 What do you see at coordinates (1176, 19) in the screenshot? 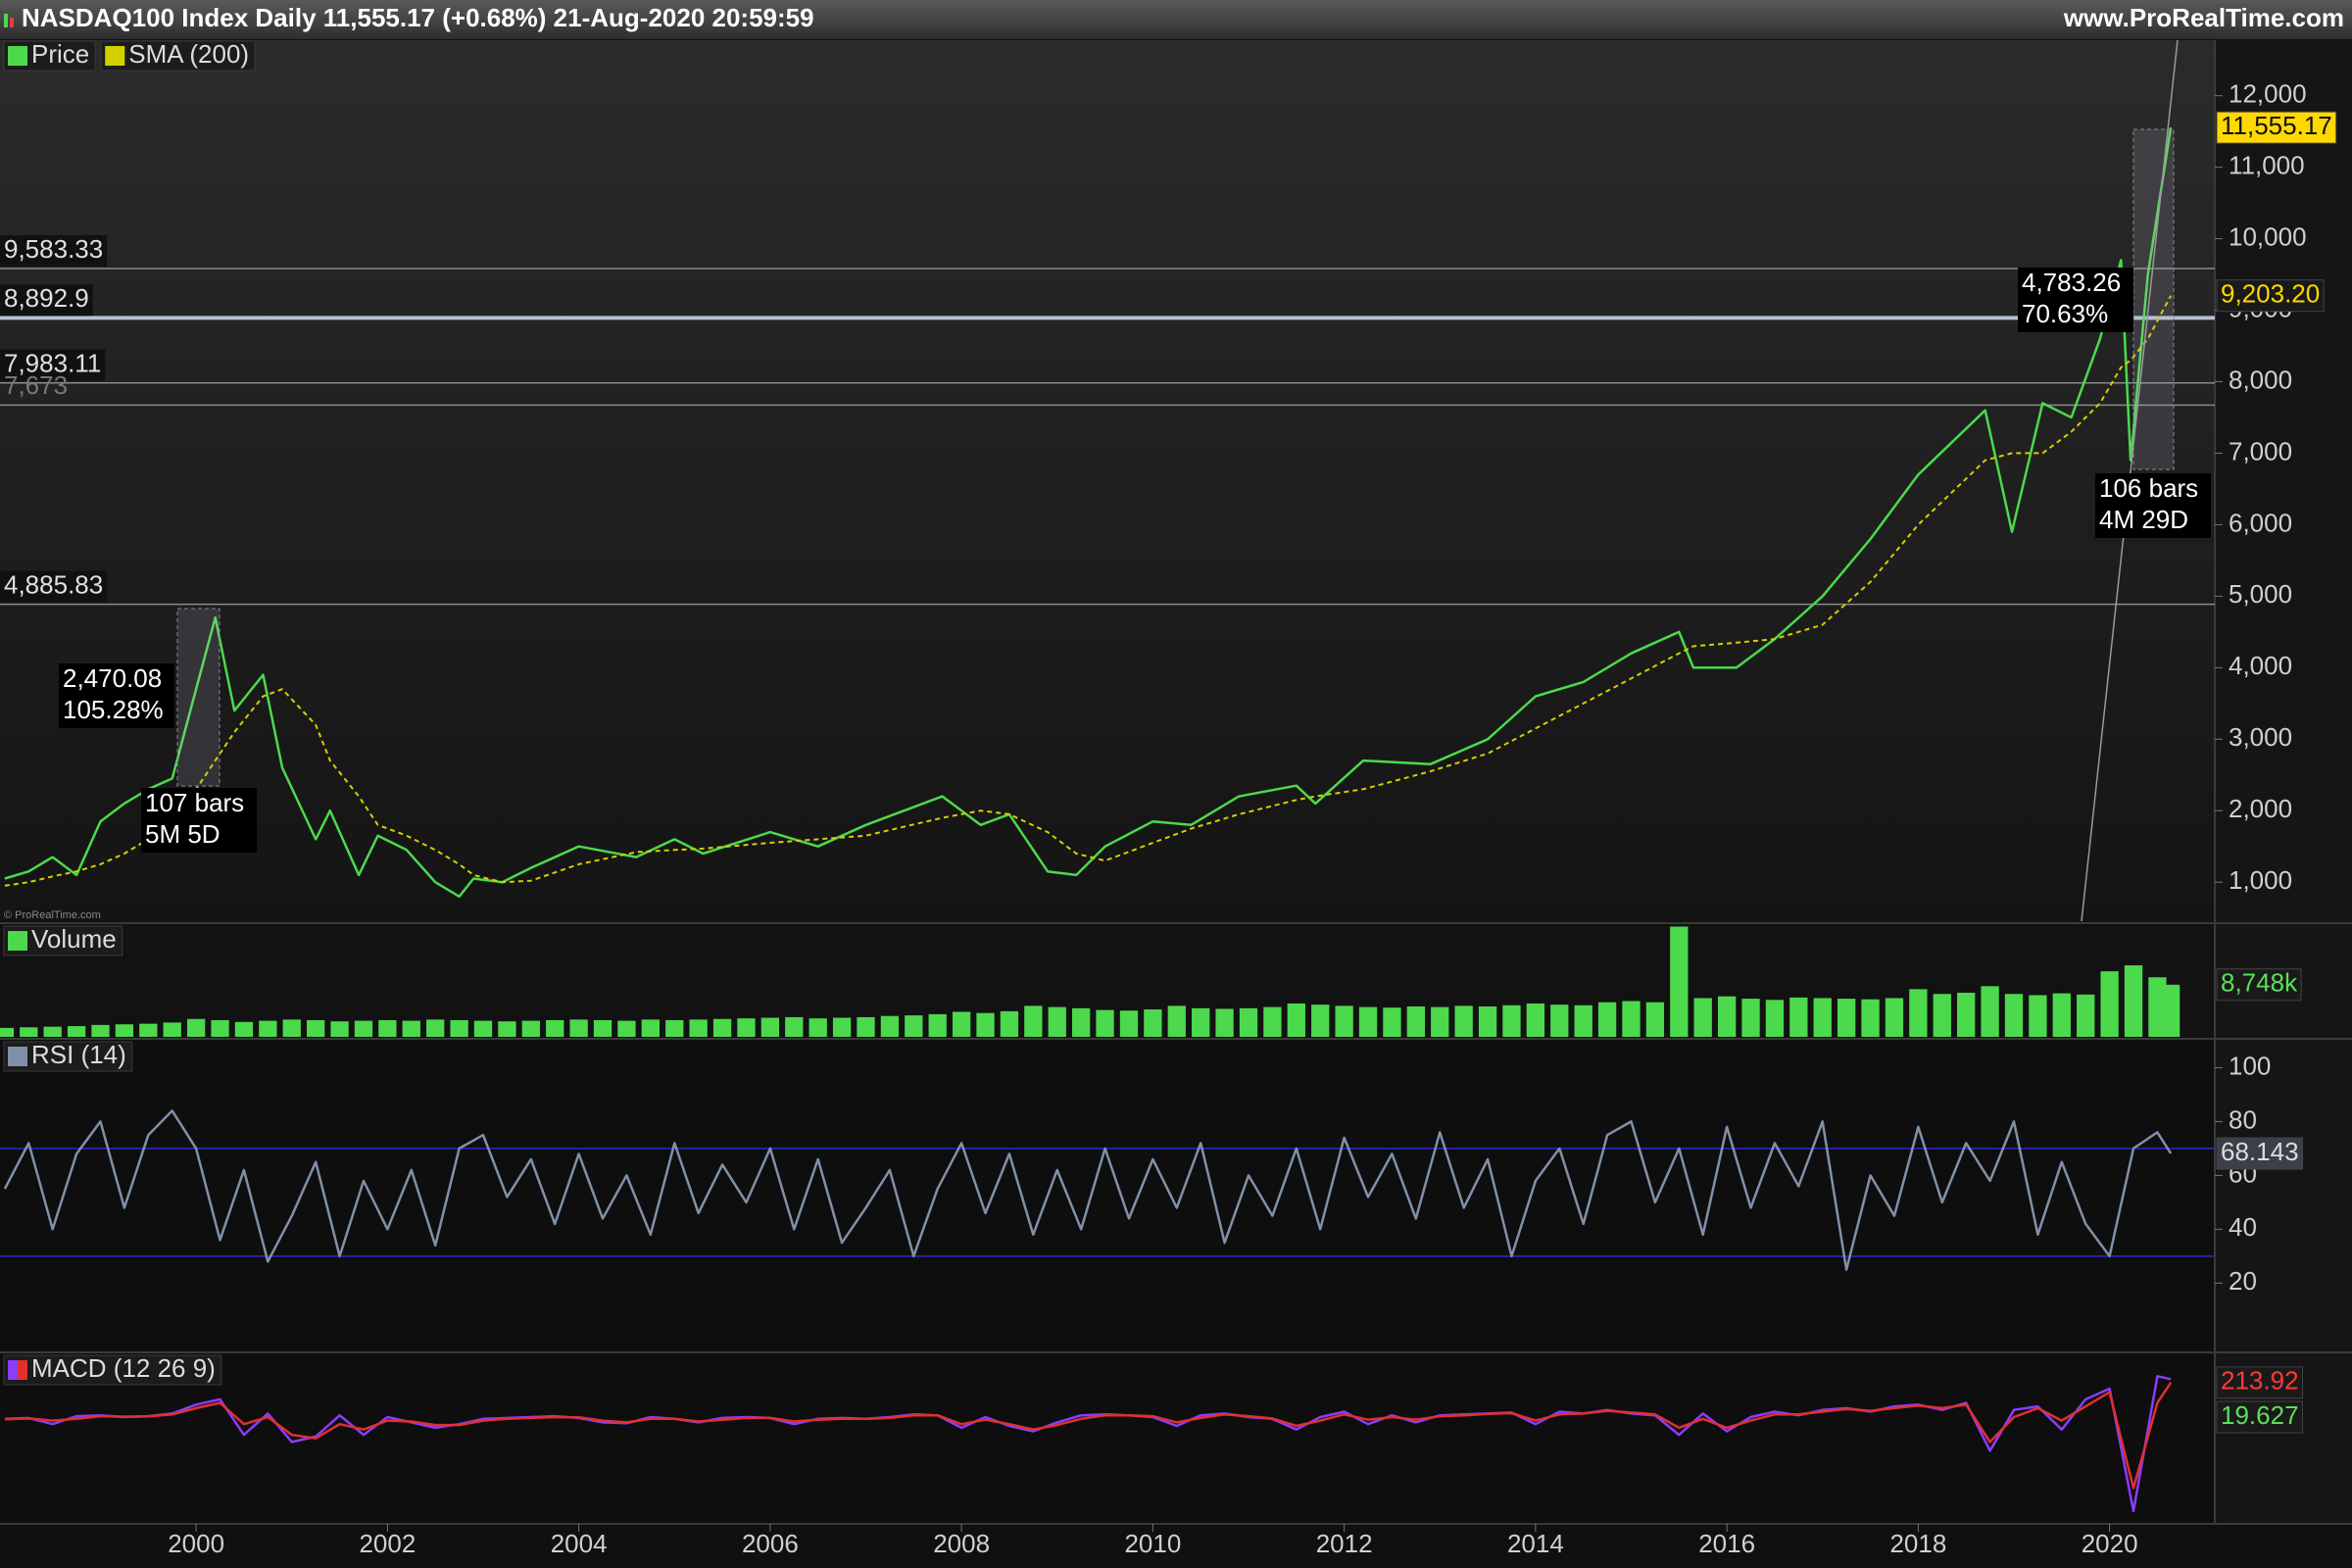
I see `header-bar` at bounding box center [1176, 19].